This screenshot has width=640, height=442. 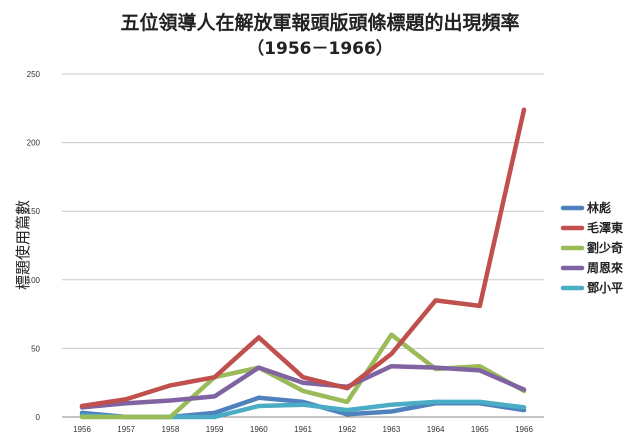 What do you see at coordinates (319, 22) in the screenshot?
I see `chart-title: 五位領導人在解放軍報頭版頭條標題的出現頻率` at bounding box center [319, 22].